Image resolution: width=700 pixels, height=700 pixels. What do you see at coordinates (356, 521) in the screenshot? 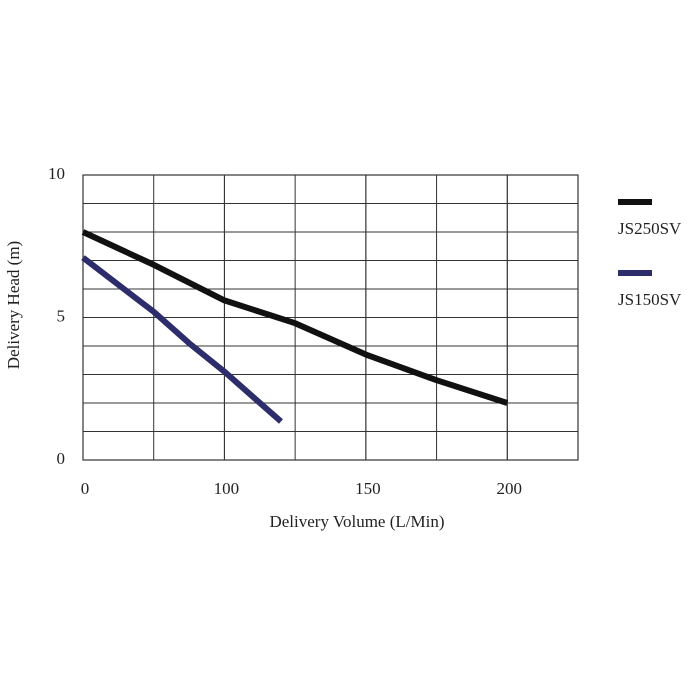
I see `x-axis-label: Delivery Volume (L/Min)` at bounding box center [356, 521].